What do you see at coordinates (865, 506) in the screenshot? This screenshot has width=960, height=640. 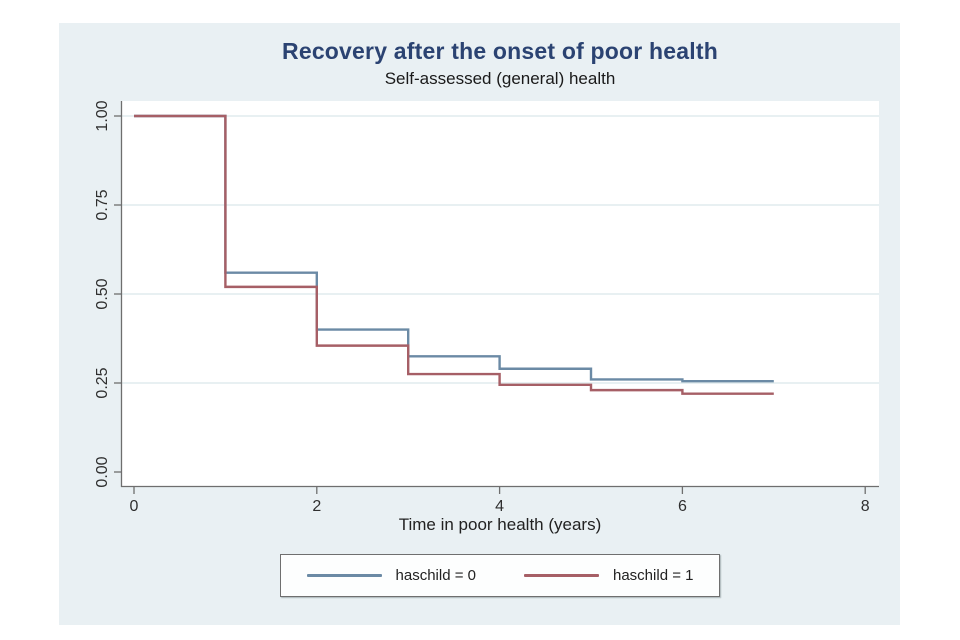 I see `x-tick-label: 8` at bounding box center [865, 506].